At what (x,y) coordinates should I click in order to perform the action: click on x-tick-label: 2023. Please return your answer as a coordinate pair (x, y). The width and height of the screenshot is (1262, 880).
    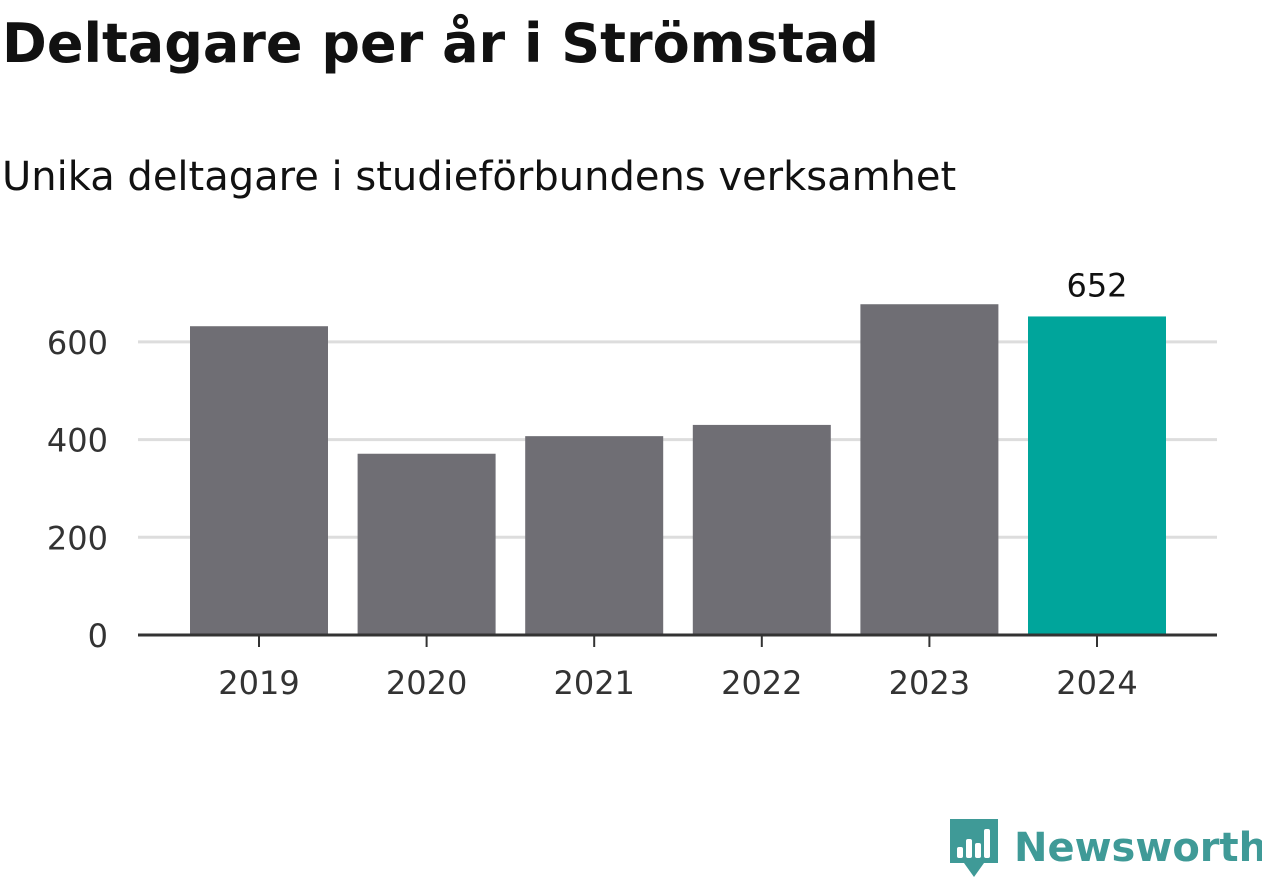
    Looking at the image, I should click on (929, 683).